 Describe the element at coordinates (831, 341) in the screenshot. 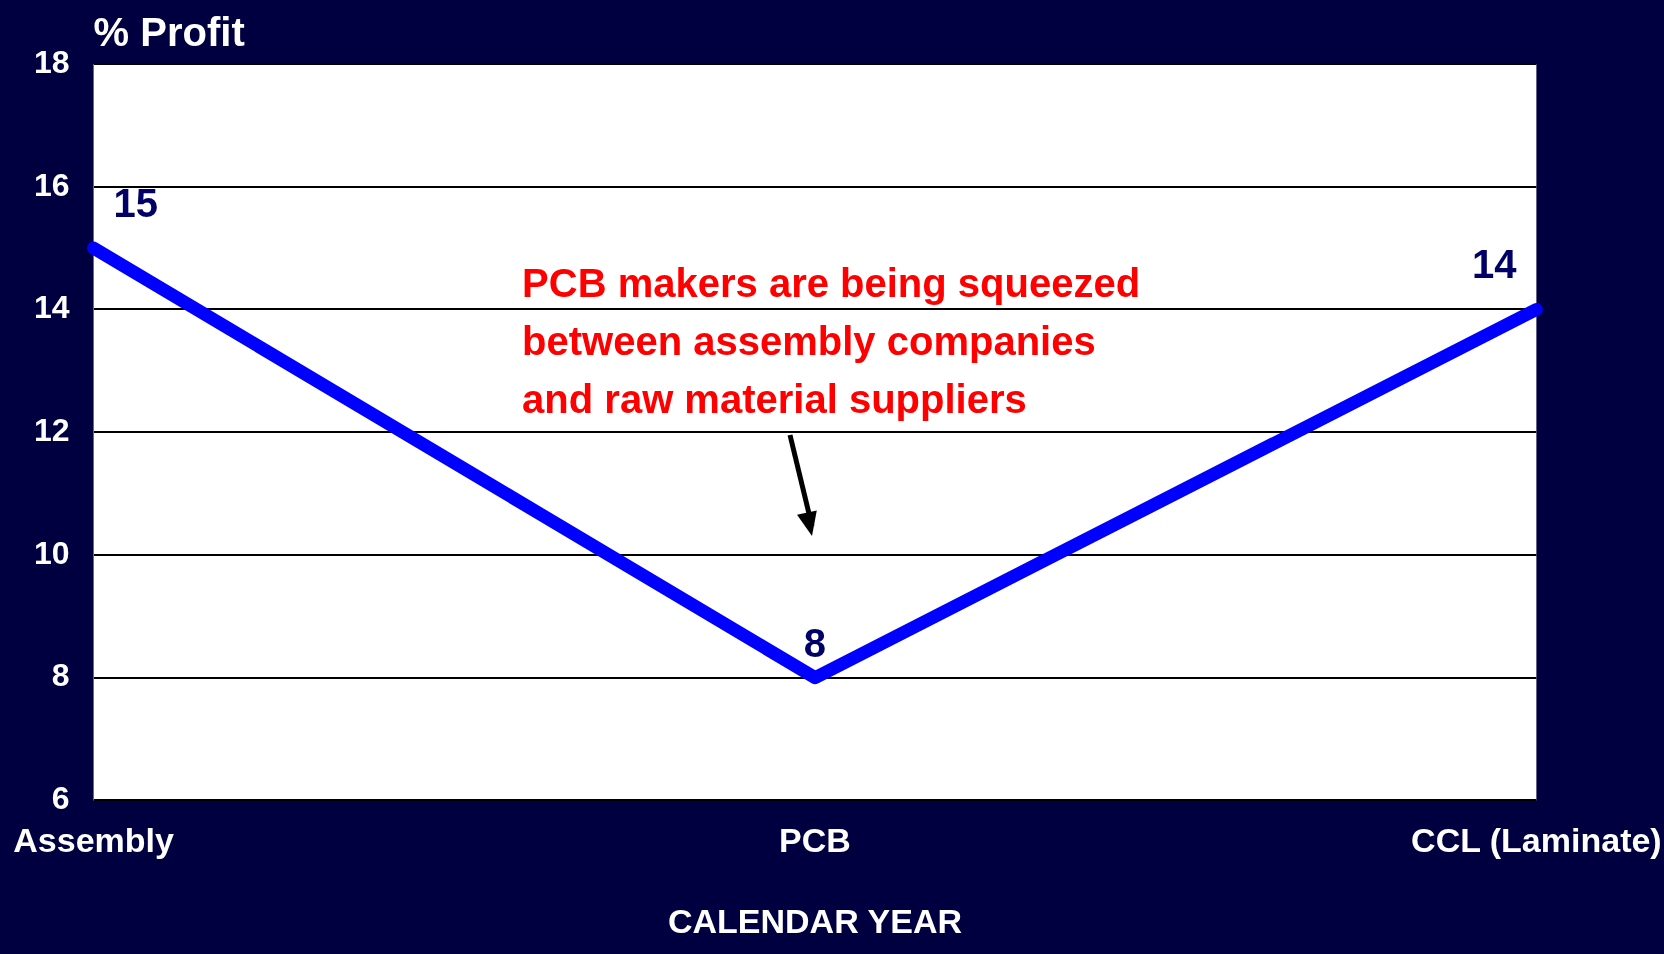

I see `annotation: PCB makers are being squeezed between assembly companies and raw material suppliers` at that location.